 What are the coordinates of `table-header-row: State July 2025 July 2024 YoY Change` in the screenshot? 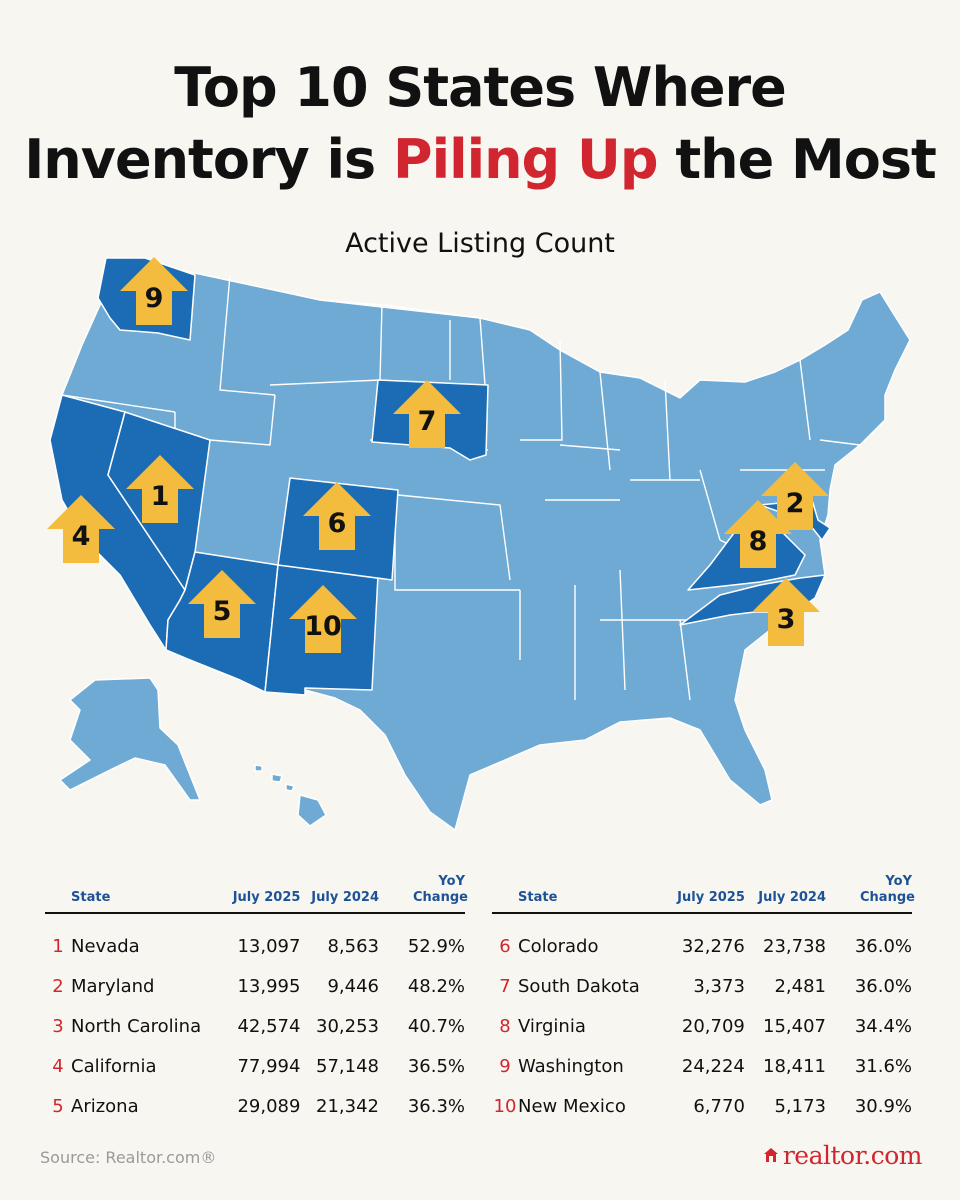 It's located at (256, 890).